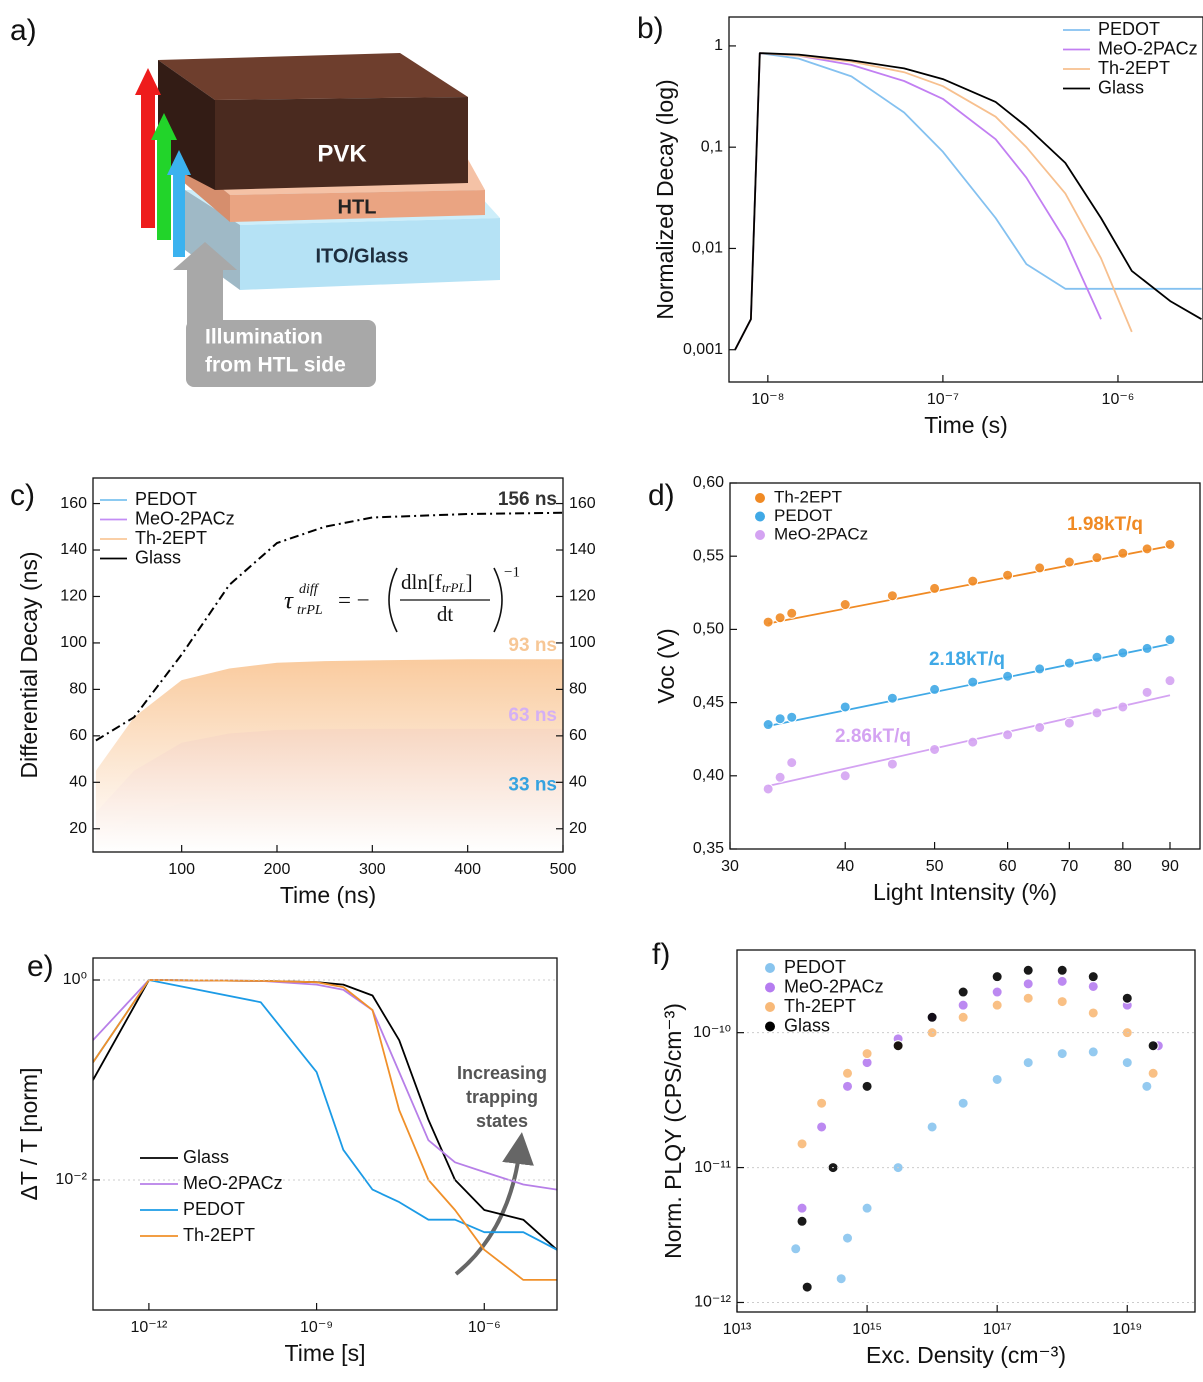  I want to click on x-tick-label: 80, so click(1123, 866).